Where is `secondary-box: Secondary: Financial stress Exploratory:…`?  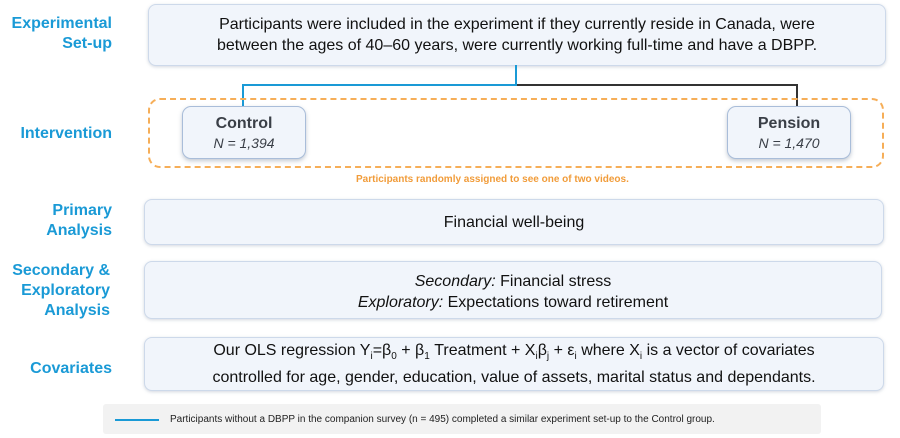
secondary-box: Secondary: Financial stress Exploratory:… is located at coordinates (513, 290).